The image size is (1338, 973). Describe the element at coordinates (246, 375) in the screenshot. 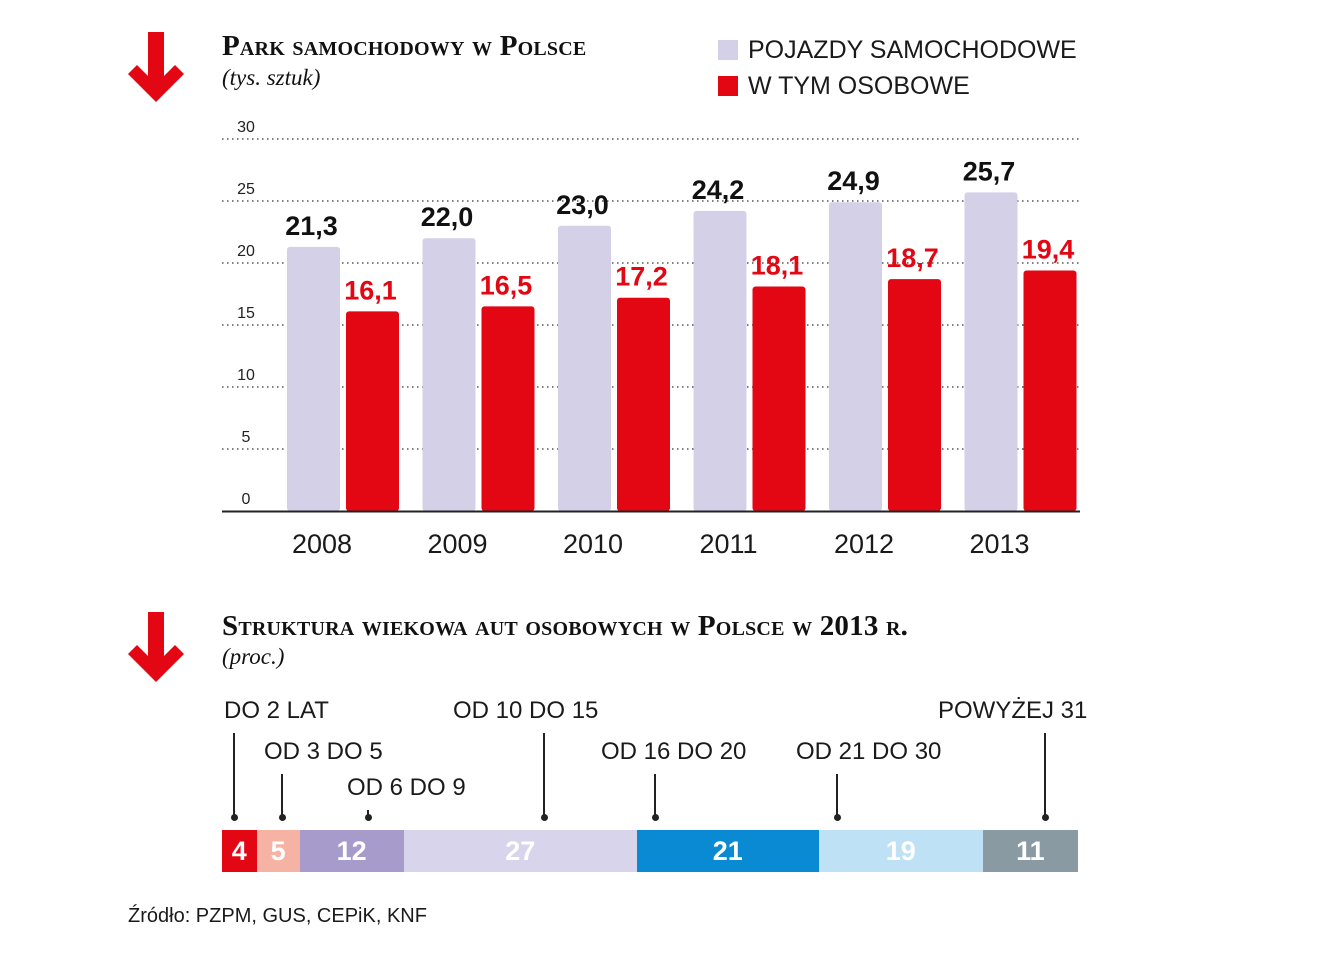

I see `y-tick-label: 10` at that location.